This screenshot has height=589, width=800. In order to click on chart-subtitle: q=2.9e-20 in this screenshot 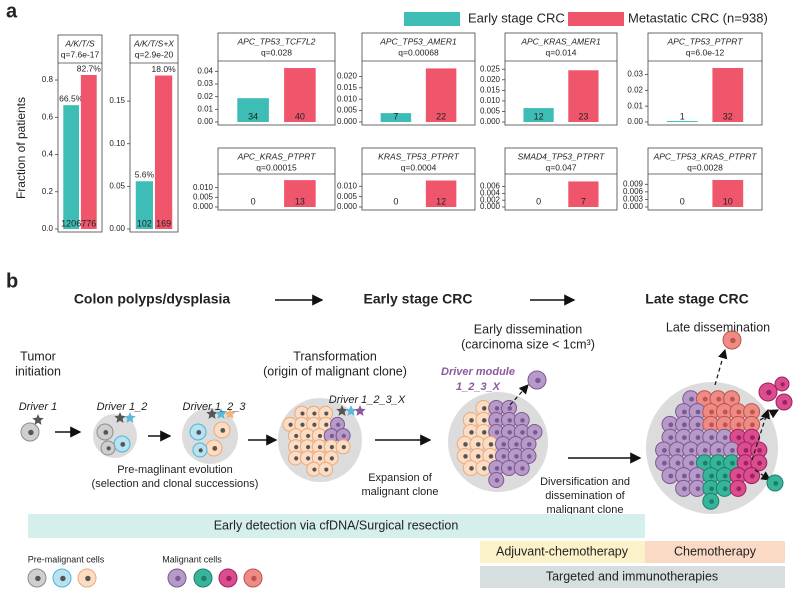, I will do `click(154, 54)`.